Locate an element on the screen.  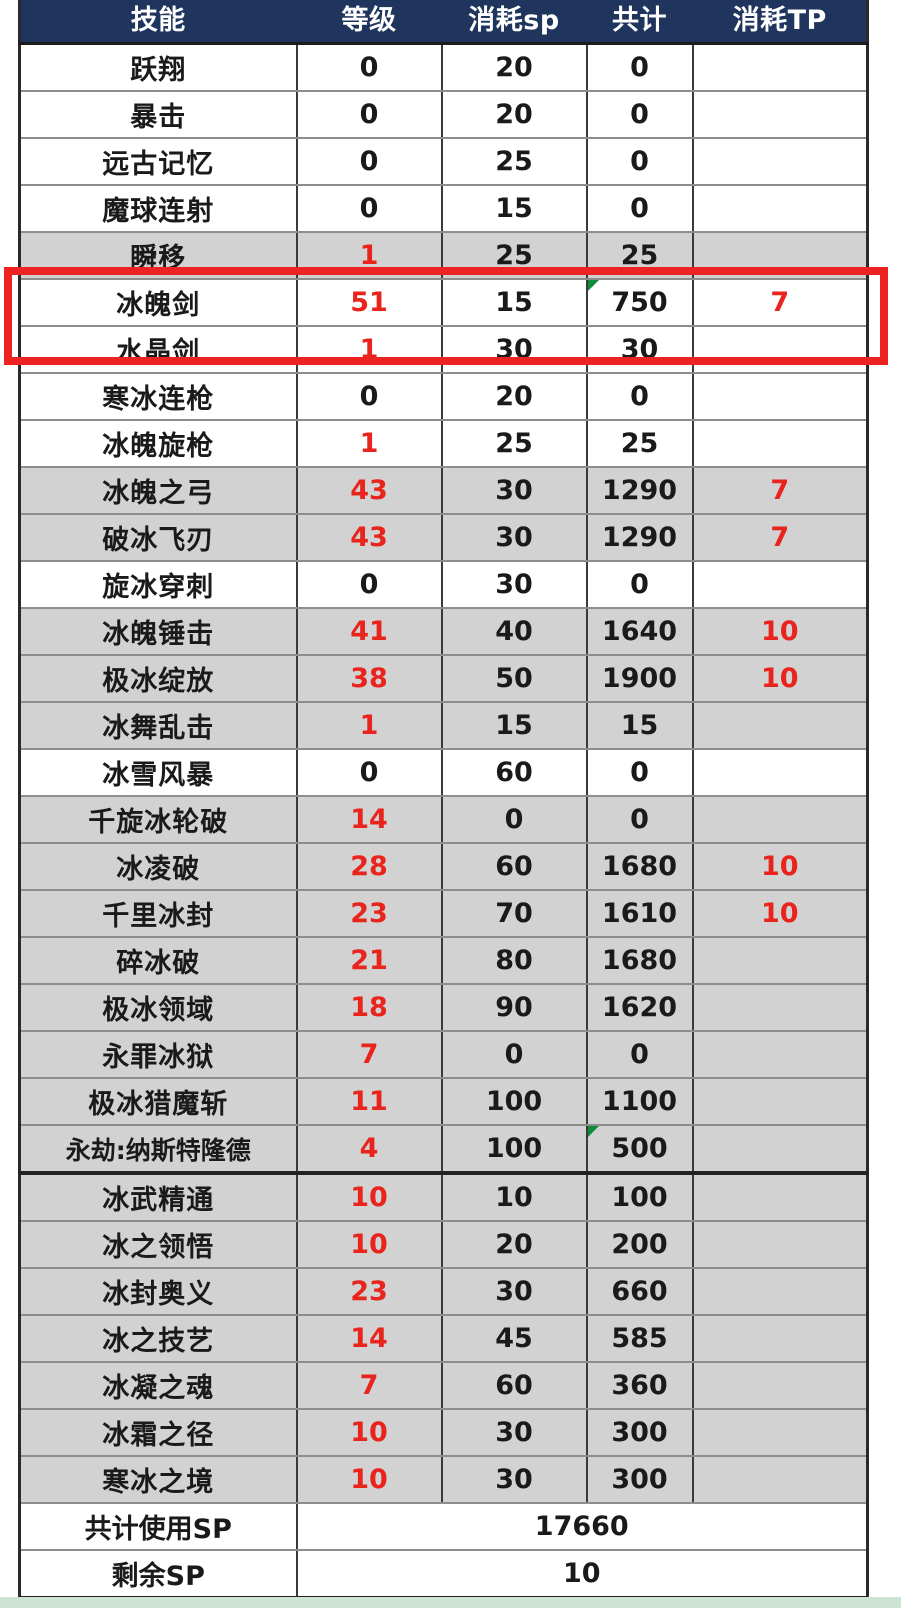
table-row: 冰魄剑 51 15 750 7 is located at coordinates (443, 303).